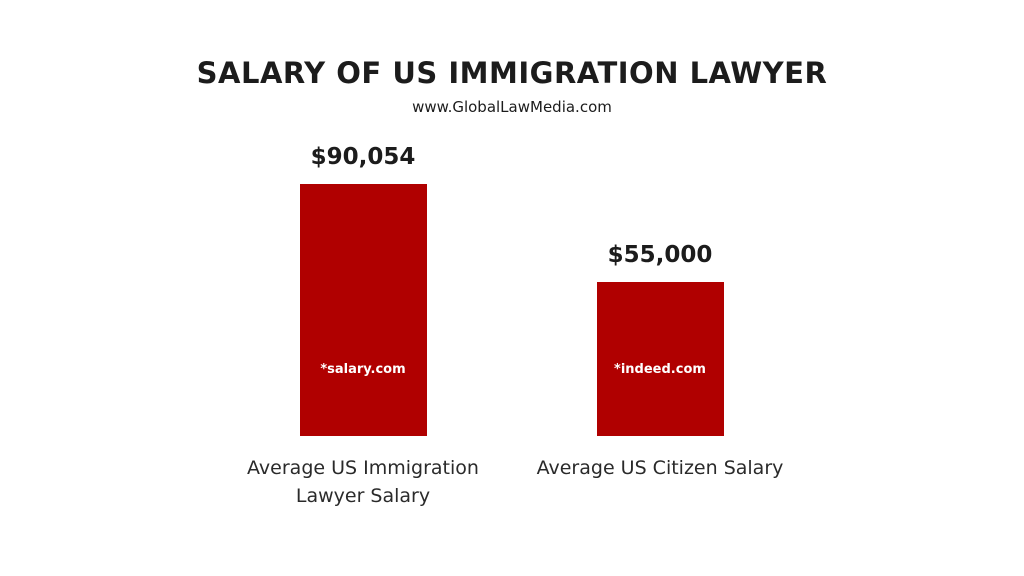 This screenshot has width=1024, height=576. What do you see at coordinates (363, 157) in the screenshot?
I see `value-label: $90,054` at bounding box center [363, 157].